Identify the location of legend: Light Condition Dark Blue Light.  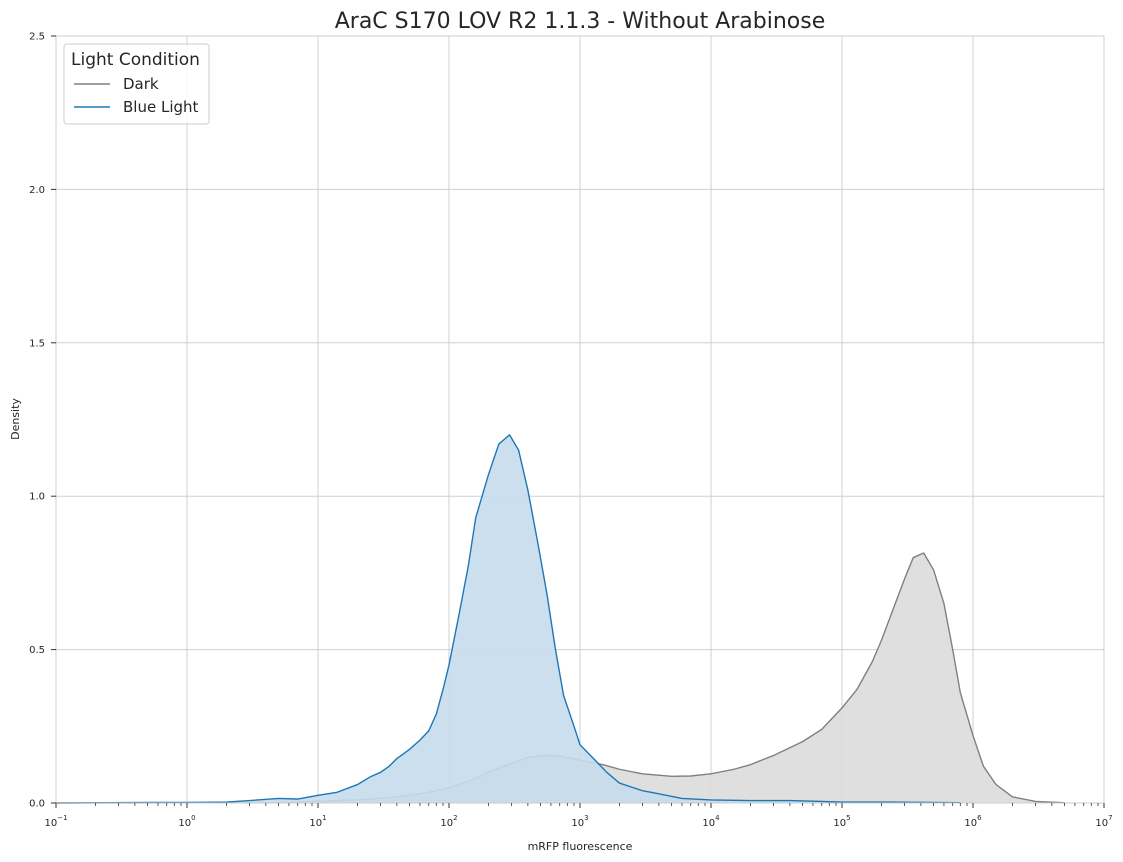
(136, 84).